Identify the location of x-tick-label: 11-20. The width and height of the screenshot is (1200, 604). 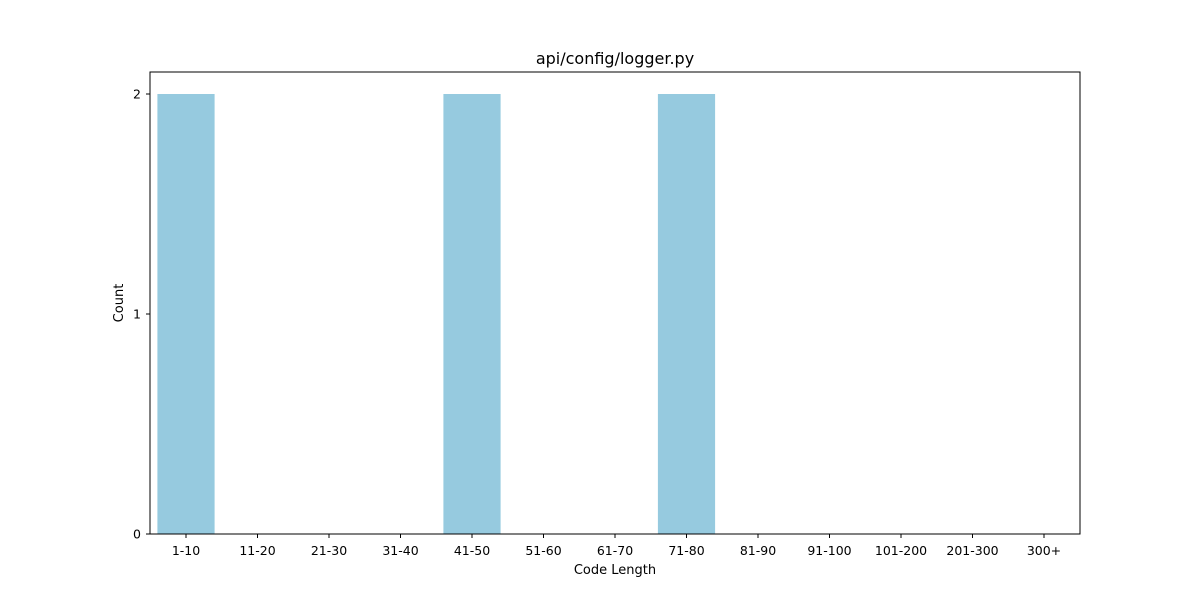
(257, 550).